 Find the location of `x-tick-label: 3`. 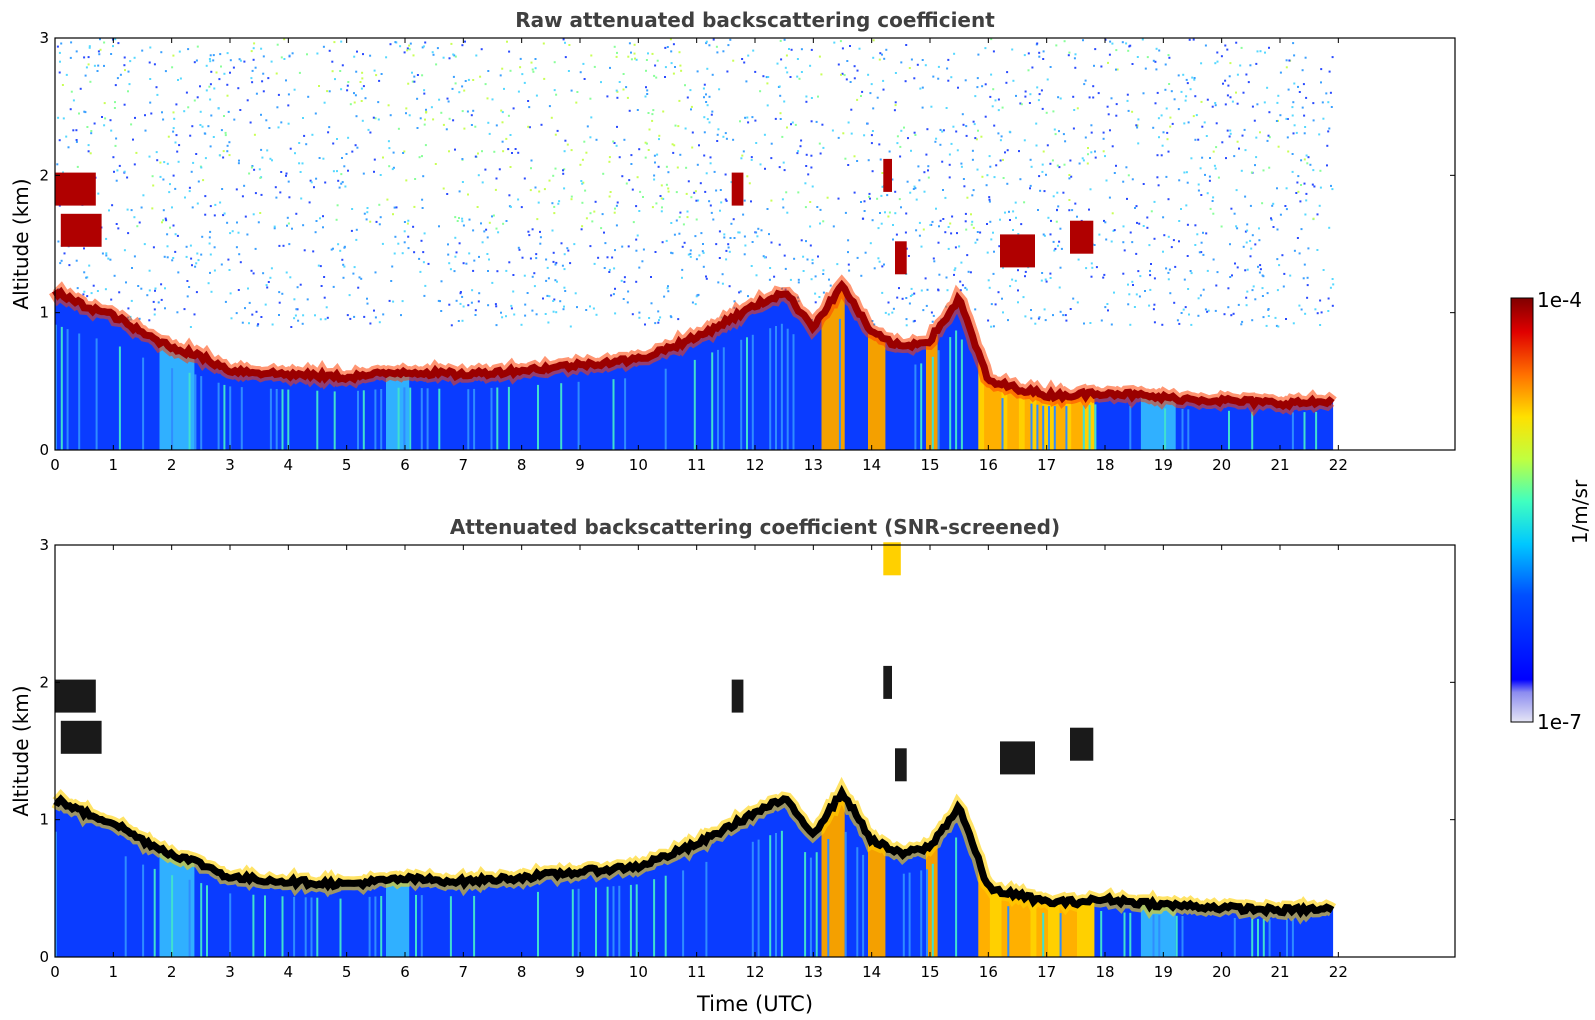

x-tick-label: 3 is located at coordinates (230, 465).